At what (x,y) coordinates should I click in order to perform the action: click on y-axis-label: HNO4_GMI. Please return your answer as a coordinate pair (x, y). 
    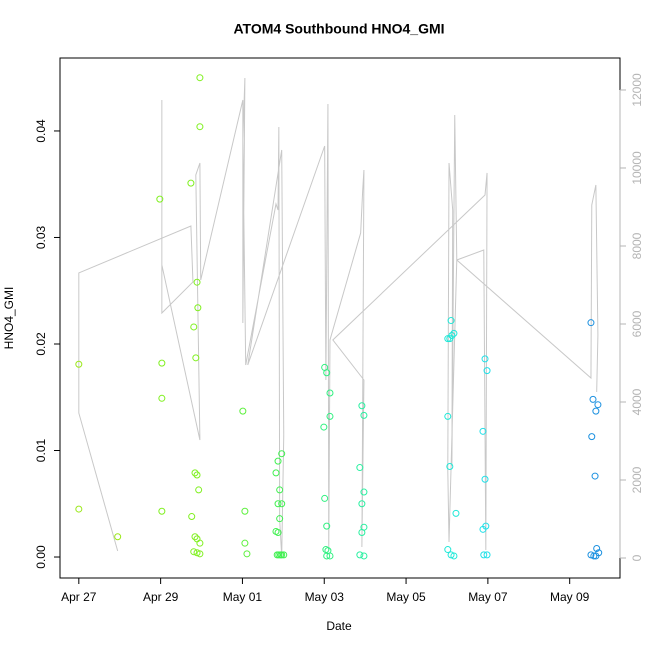
    Looking at the image, I should click on (9, 318).